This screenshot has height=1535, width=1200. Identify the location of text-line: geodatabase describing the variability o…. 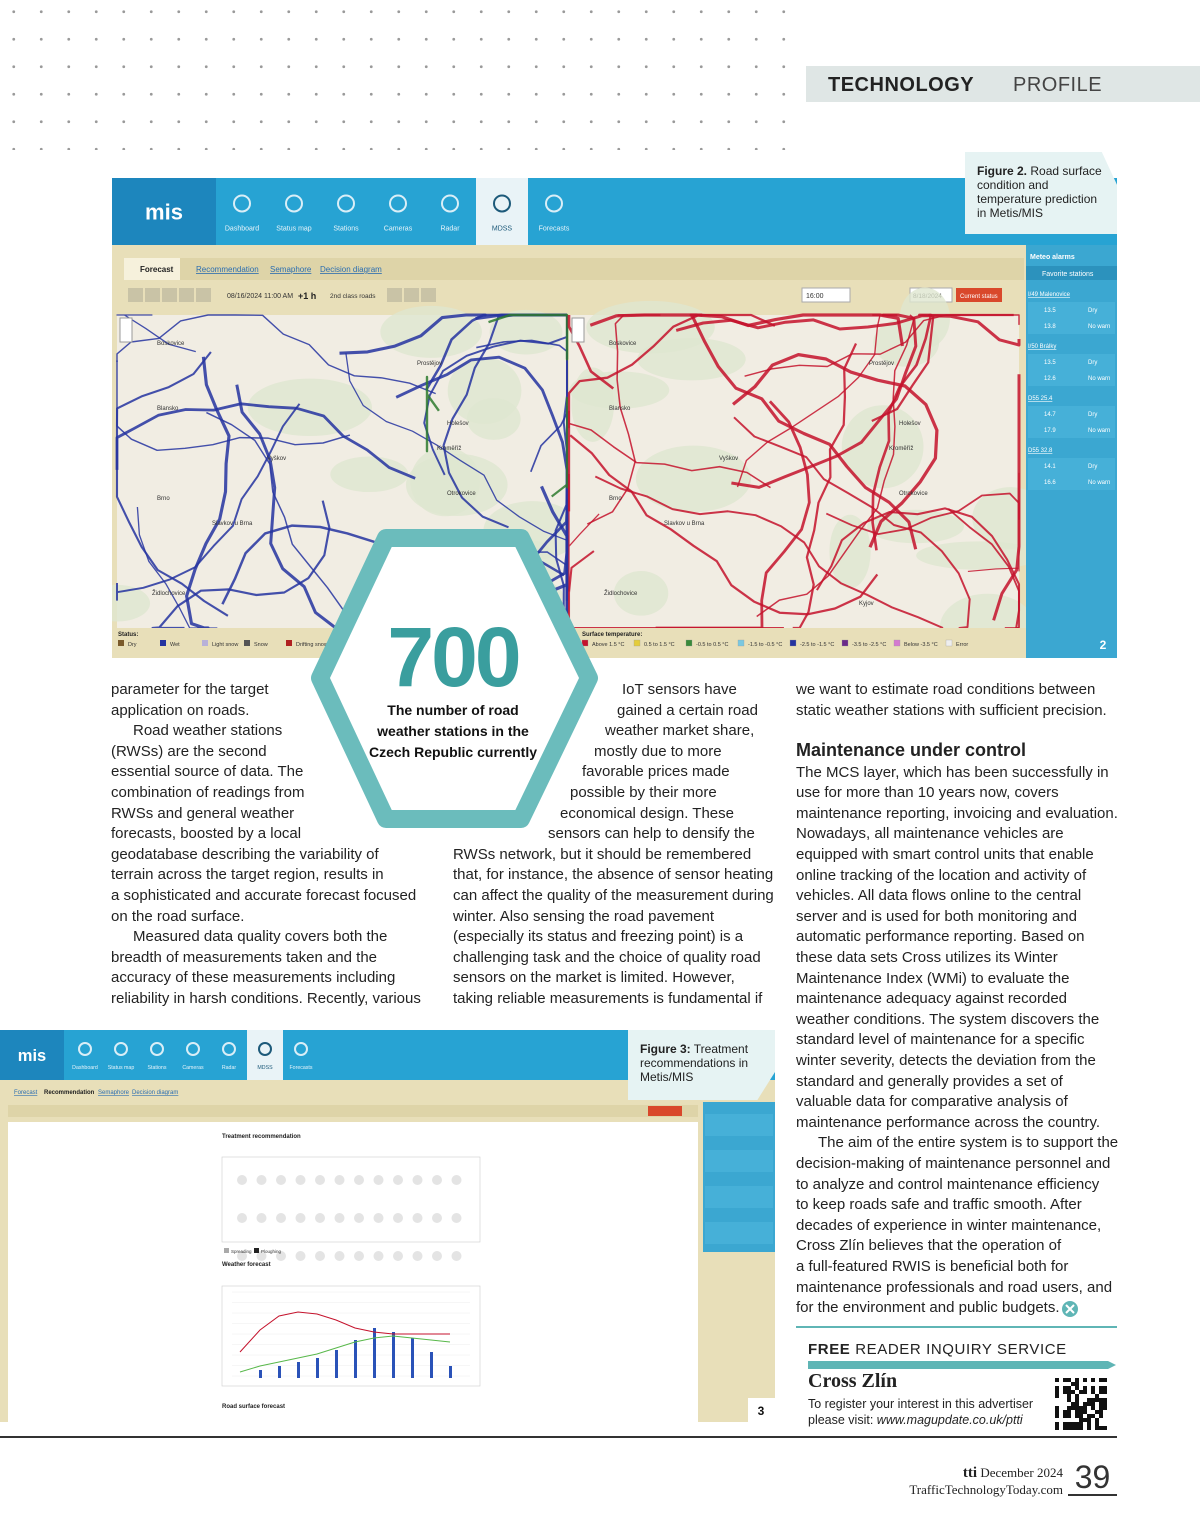
(245, 854).